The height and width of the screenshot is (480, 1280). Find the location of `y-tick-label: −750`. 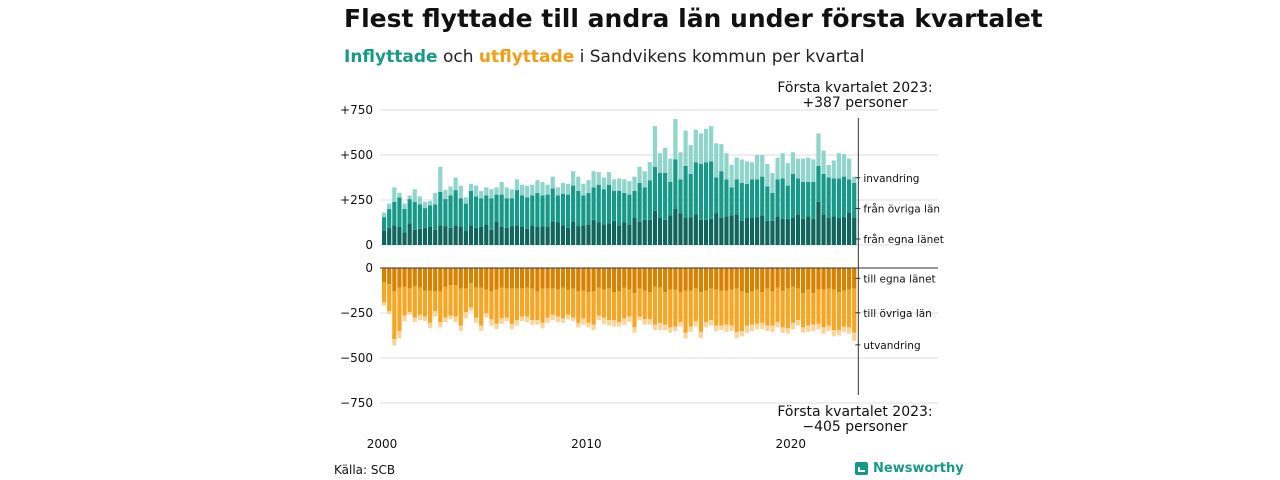

y-tick-label: −750 is located at coordinates (356, 403).